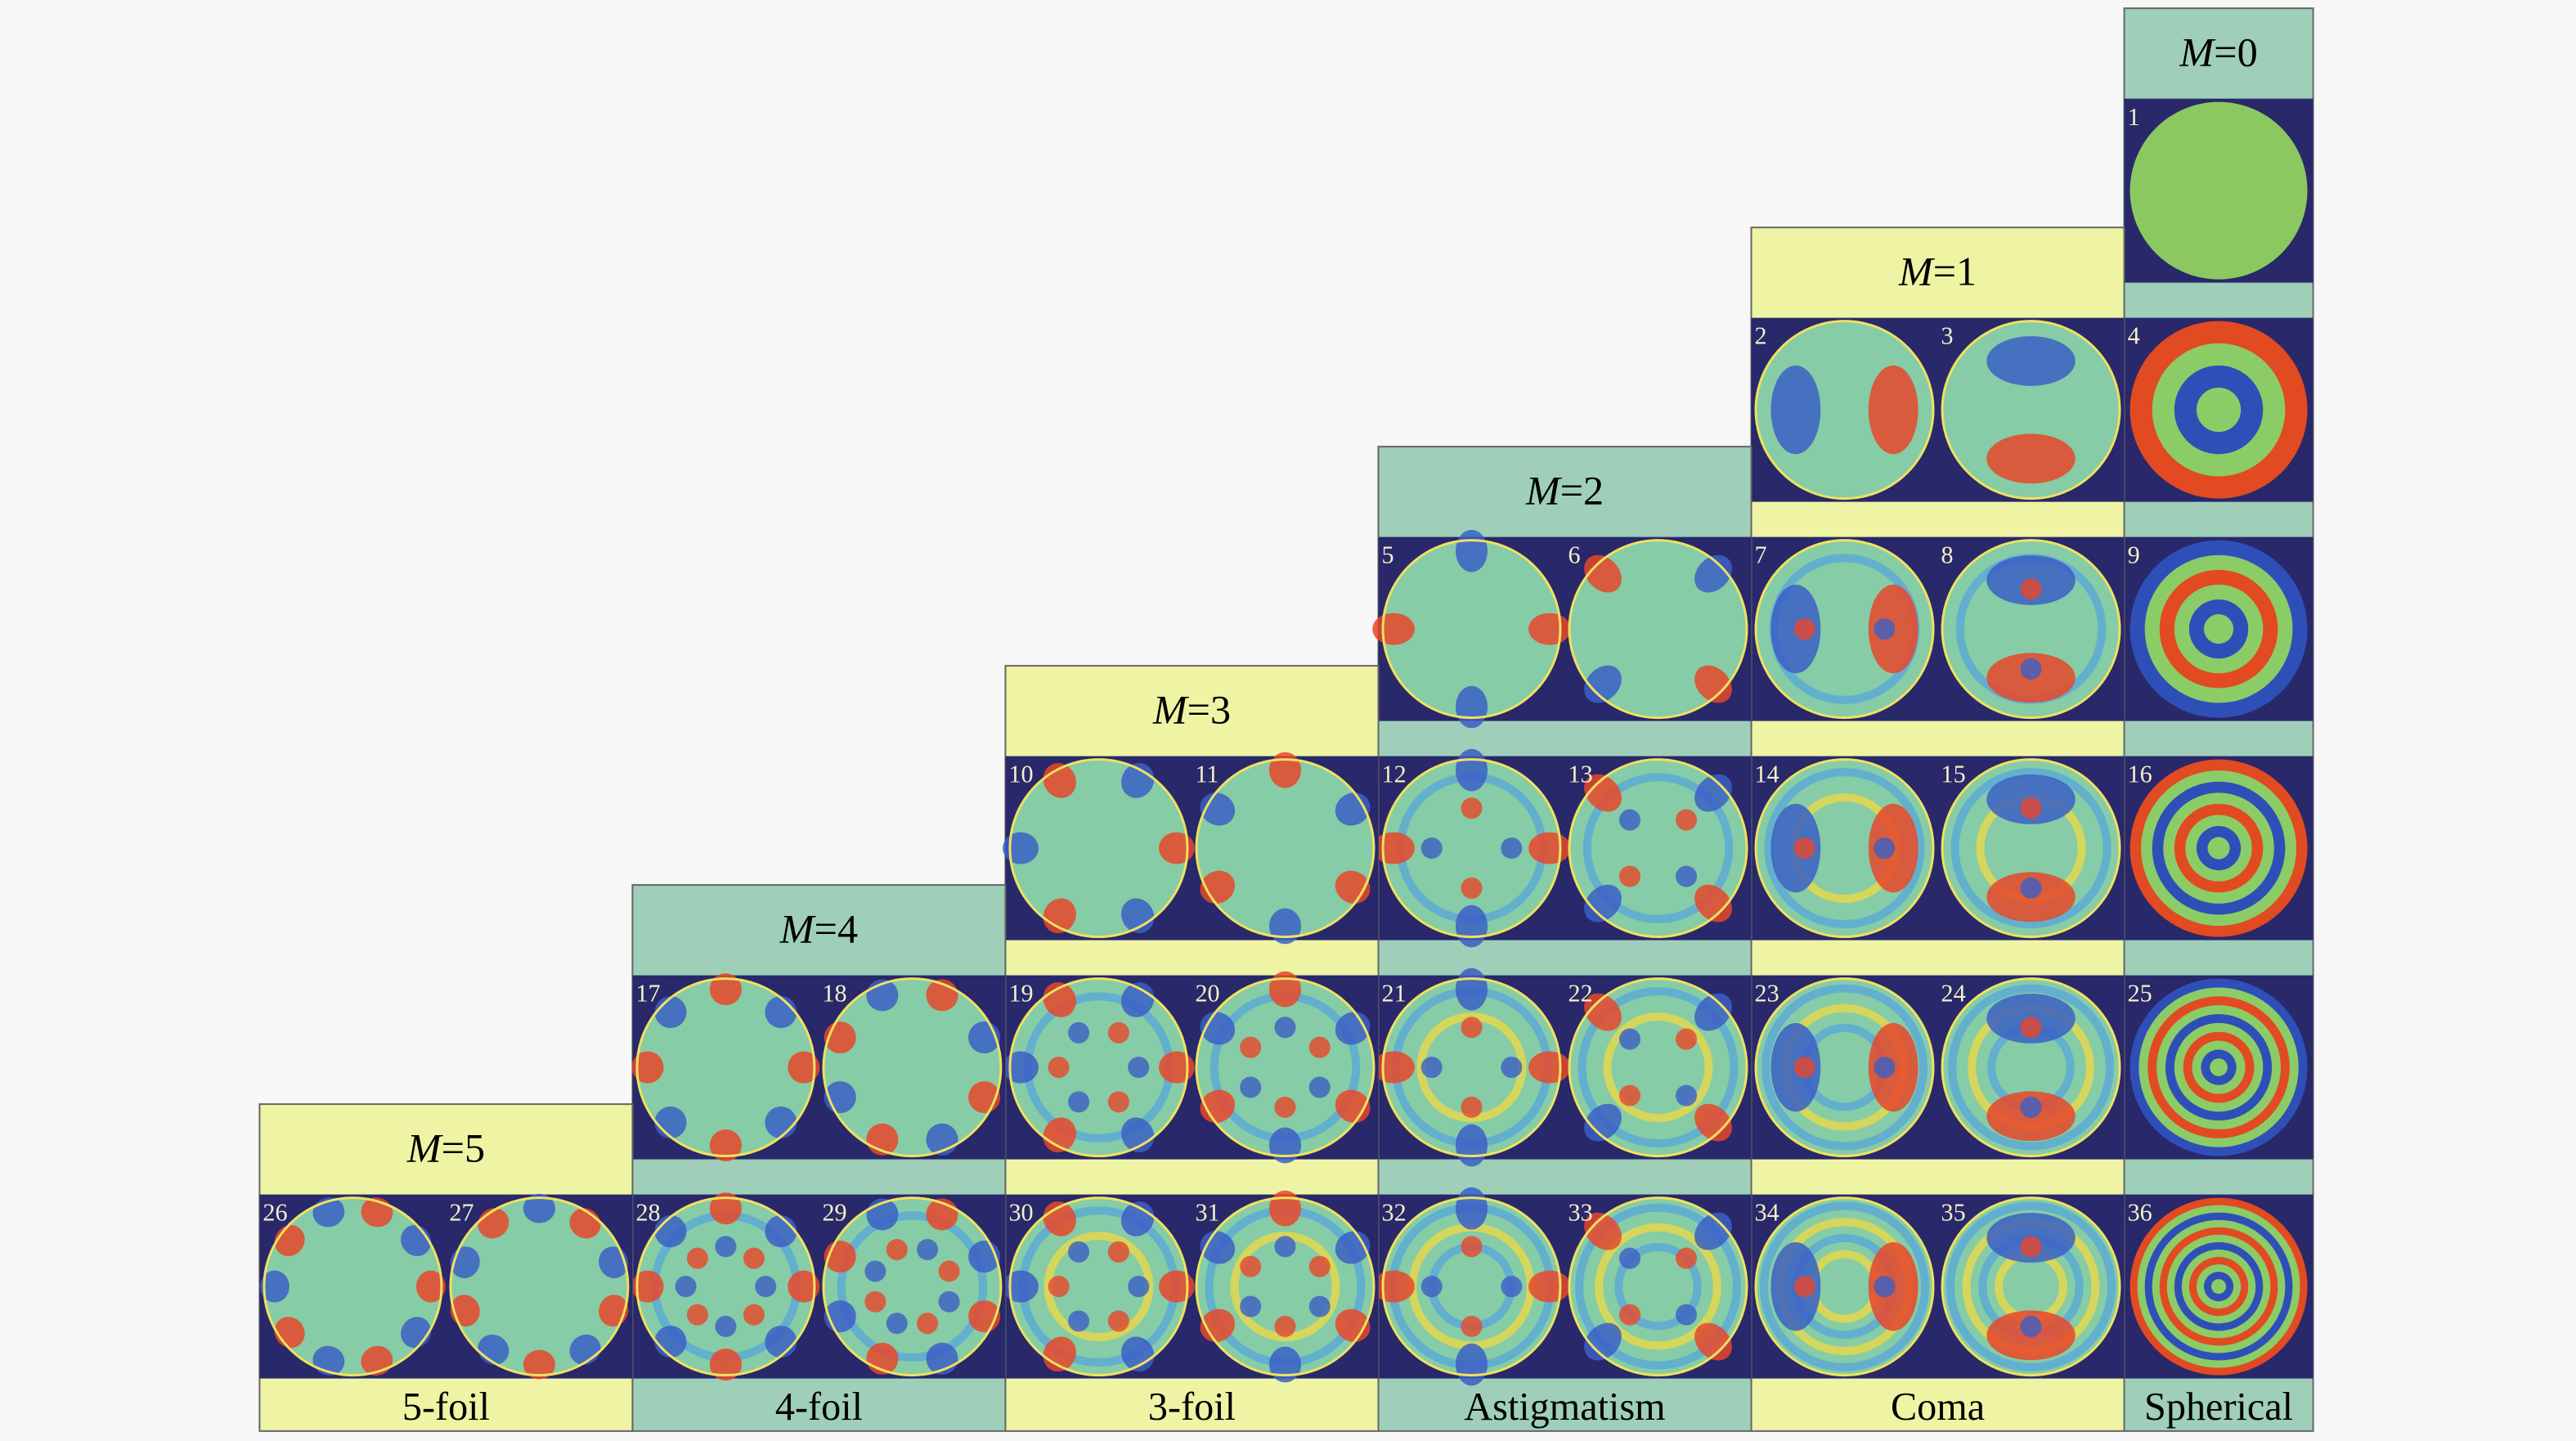 Image resolution: width=2576 pixels, height=1441 pixels. What do you see at coordinates (2236, 51) in the screenshot?
I see `header-value: =0` at bounding box center [2236, 51].